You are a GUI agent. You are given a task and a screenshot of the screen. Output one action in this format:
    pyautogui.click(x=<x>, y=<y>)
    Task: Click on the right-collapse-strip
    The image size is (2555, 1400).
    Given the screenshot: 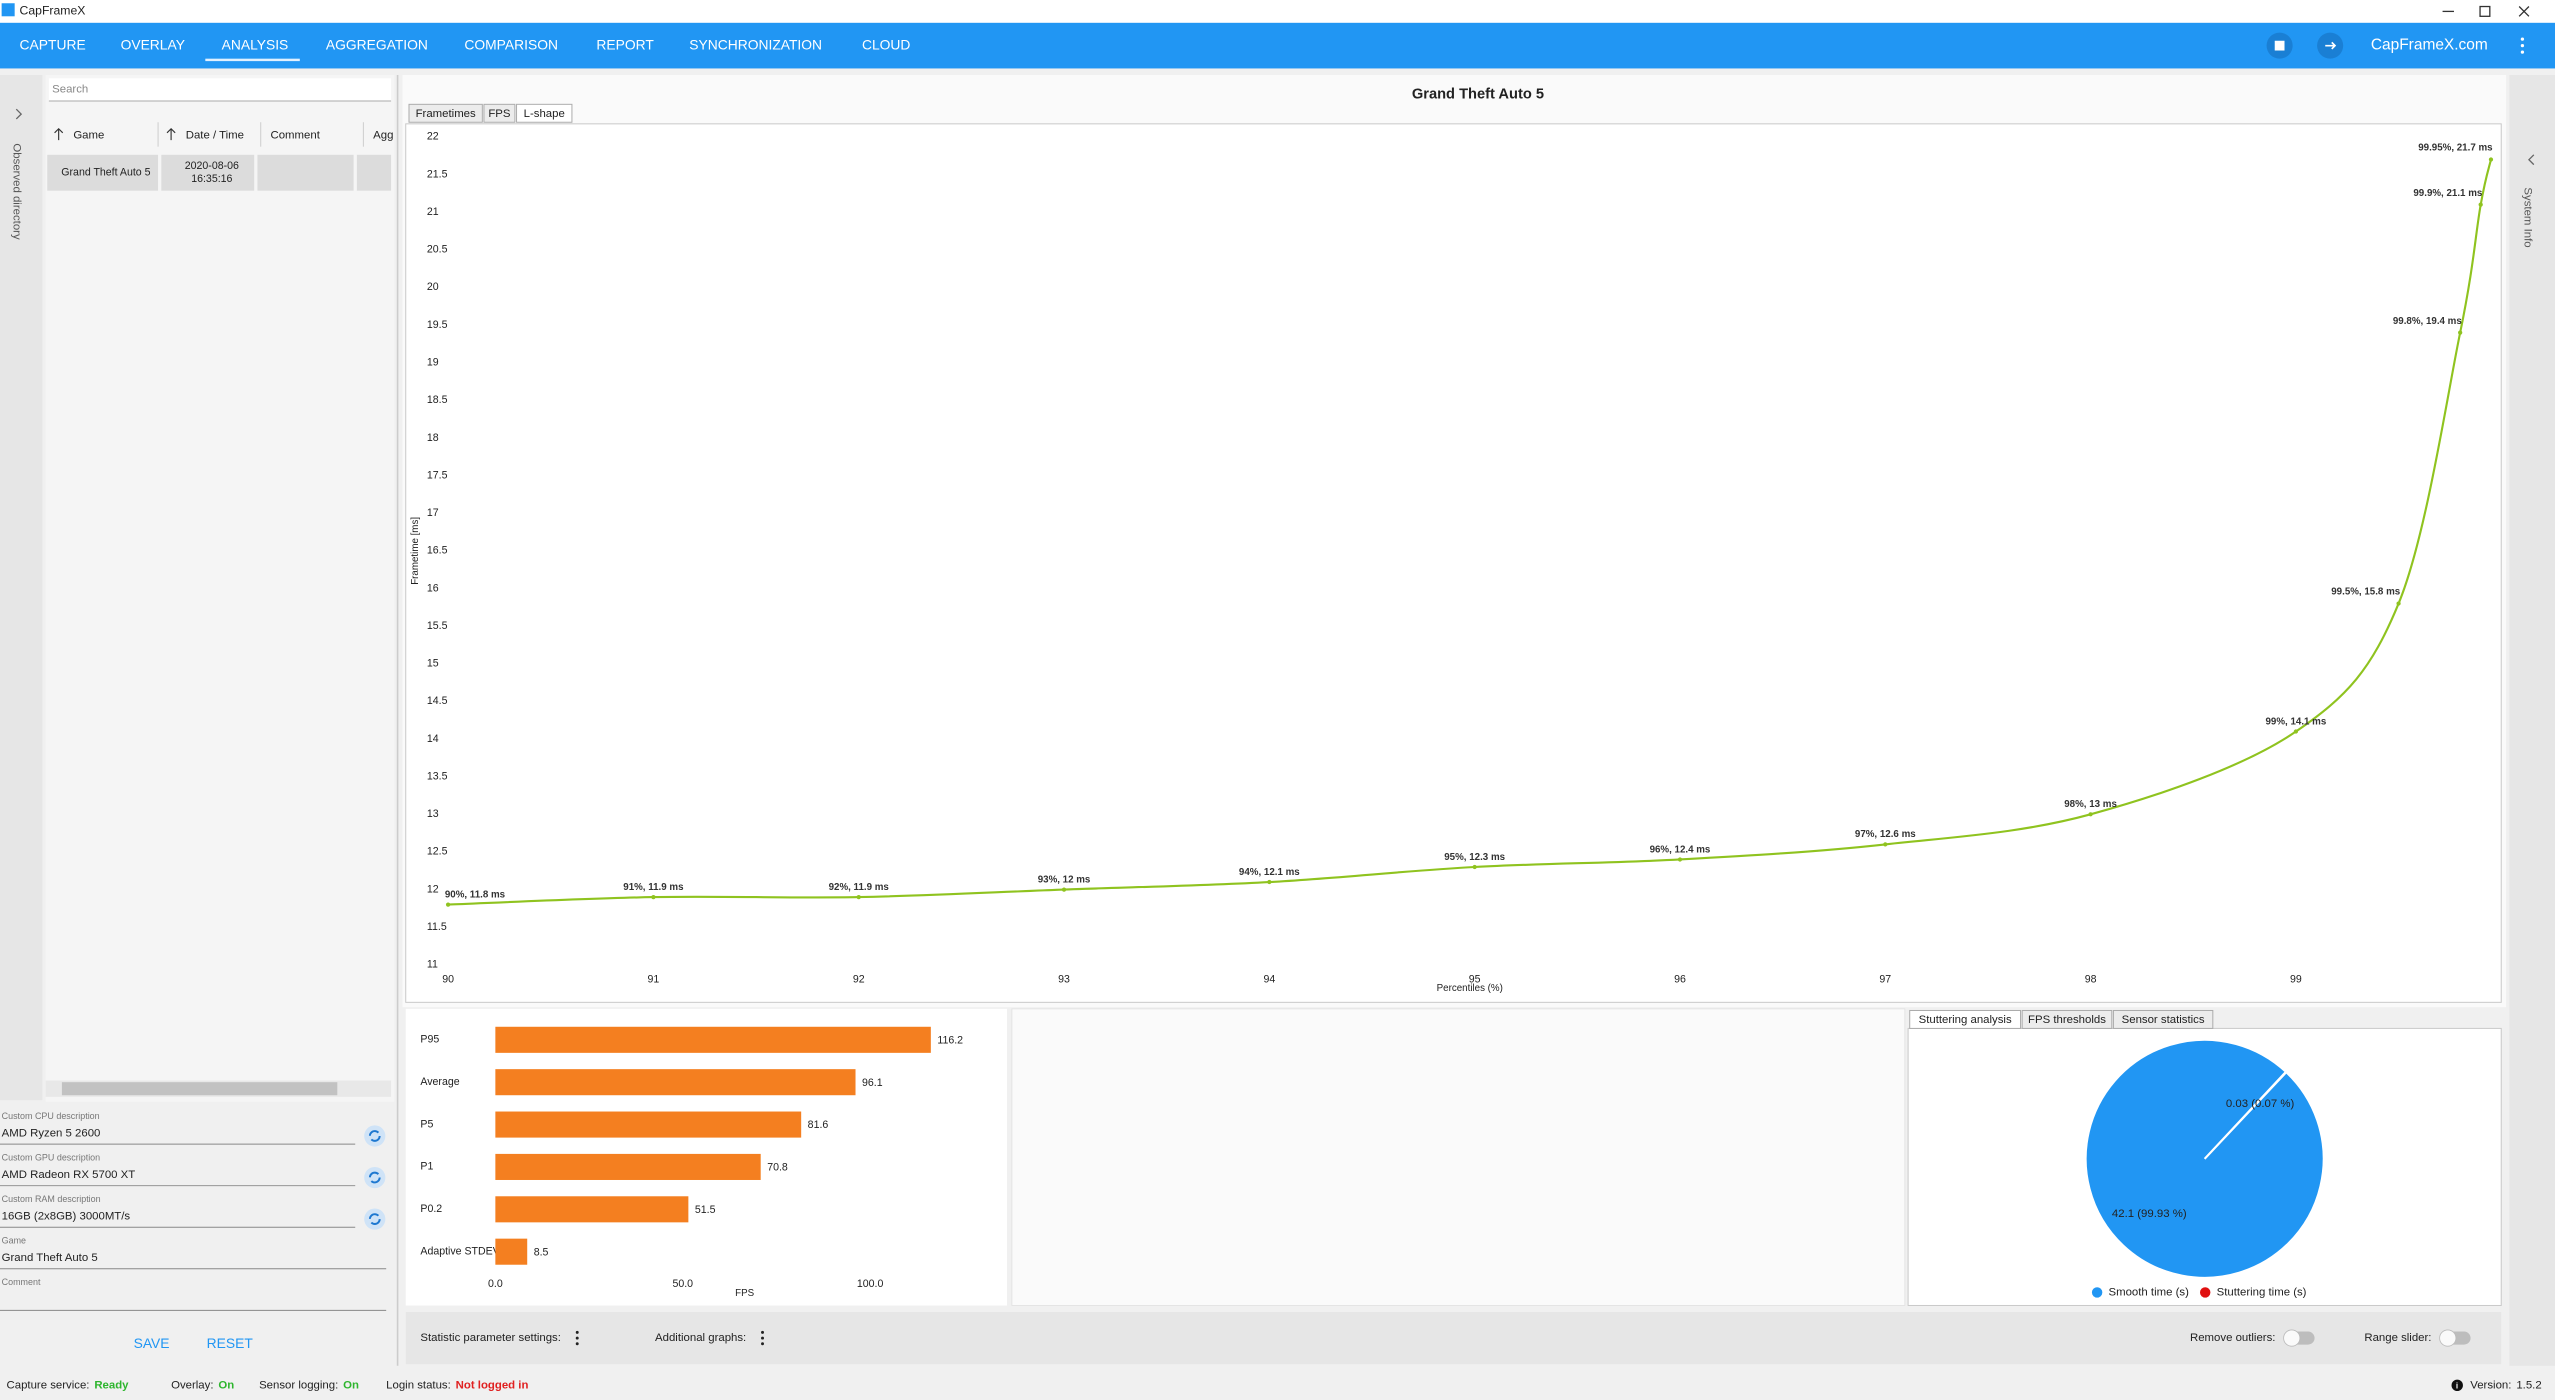 What is the action you would take?
    pyautogui.click(x=2532, y=720)
    